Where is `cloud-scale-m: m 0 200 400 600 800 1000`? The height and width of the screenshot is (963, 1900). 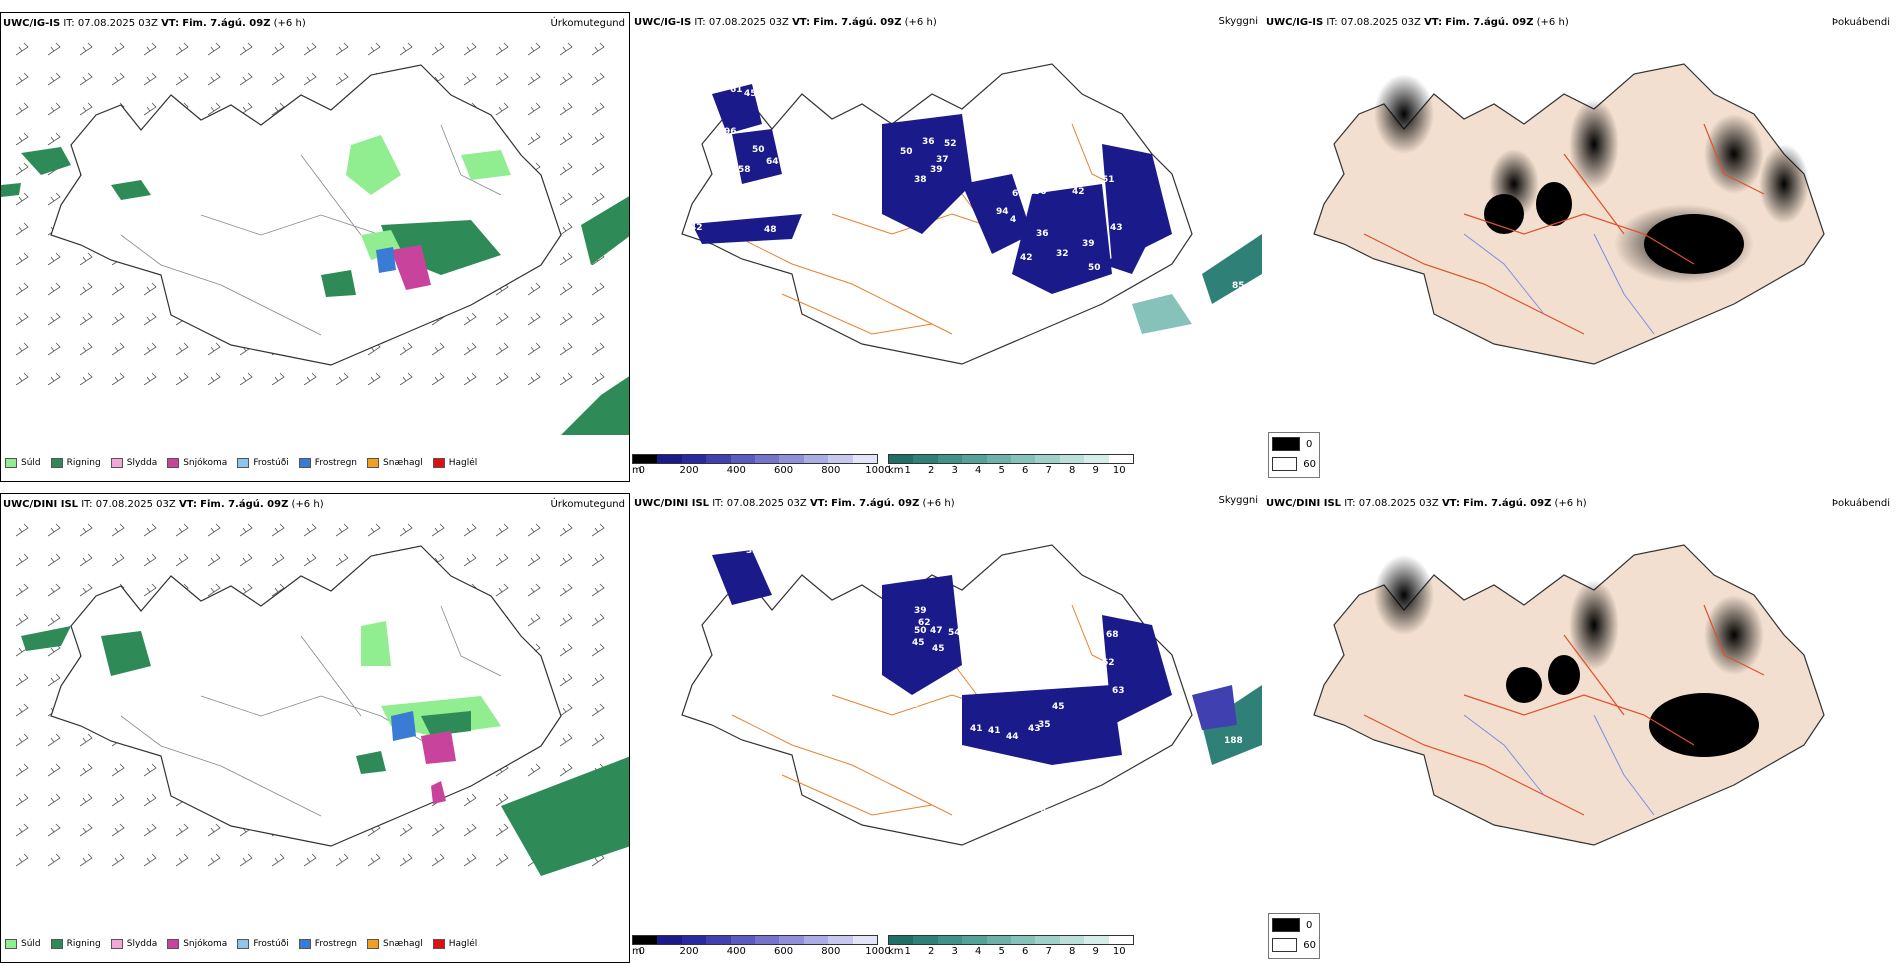
cloud-scale-m: m 0 200 400 600 800 1000 is located at coordinates (761, 946).